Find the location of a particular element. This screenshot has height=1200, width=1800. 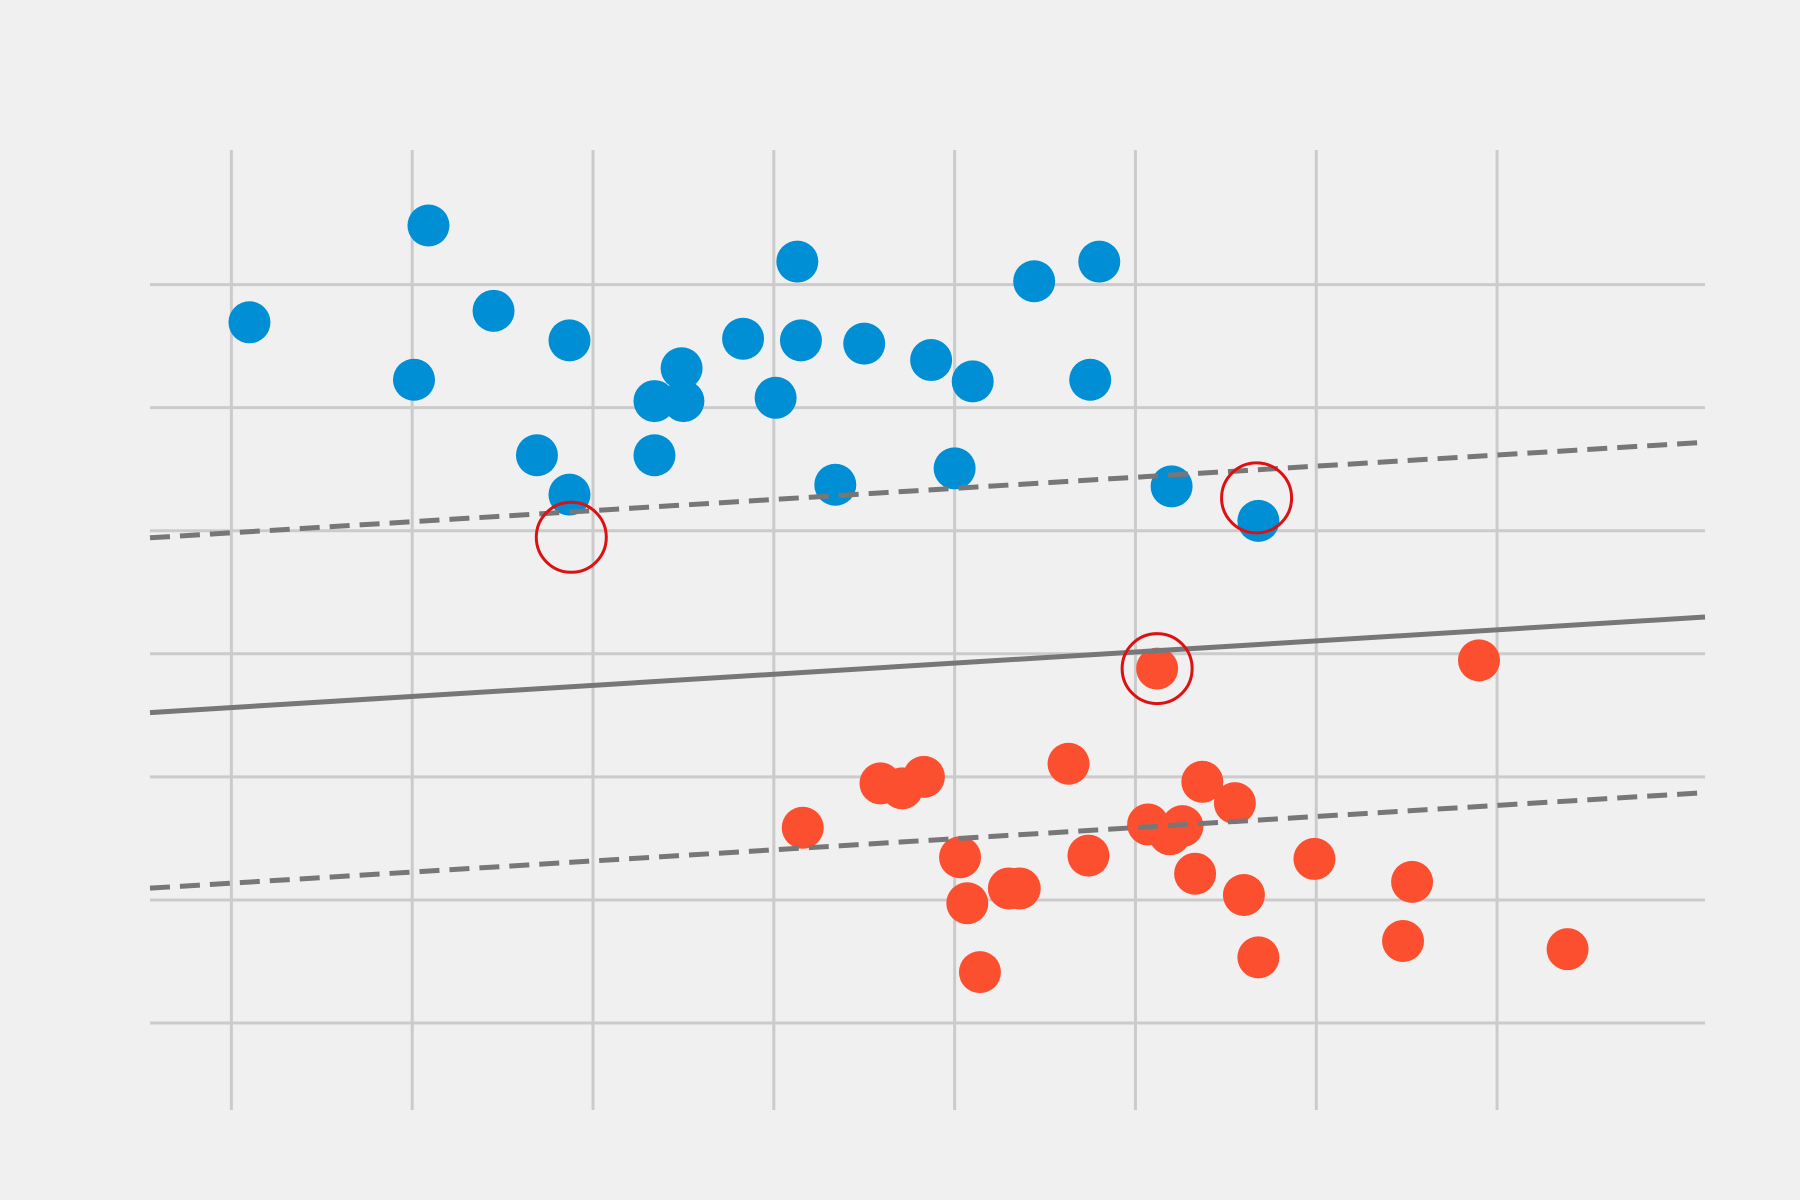

decision-boundary-line is located at coordinates (927, 665).